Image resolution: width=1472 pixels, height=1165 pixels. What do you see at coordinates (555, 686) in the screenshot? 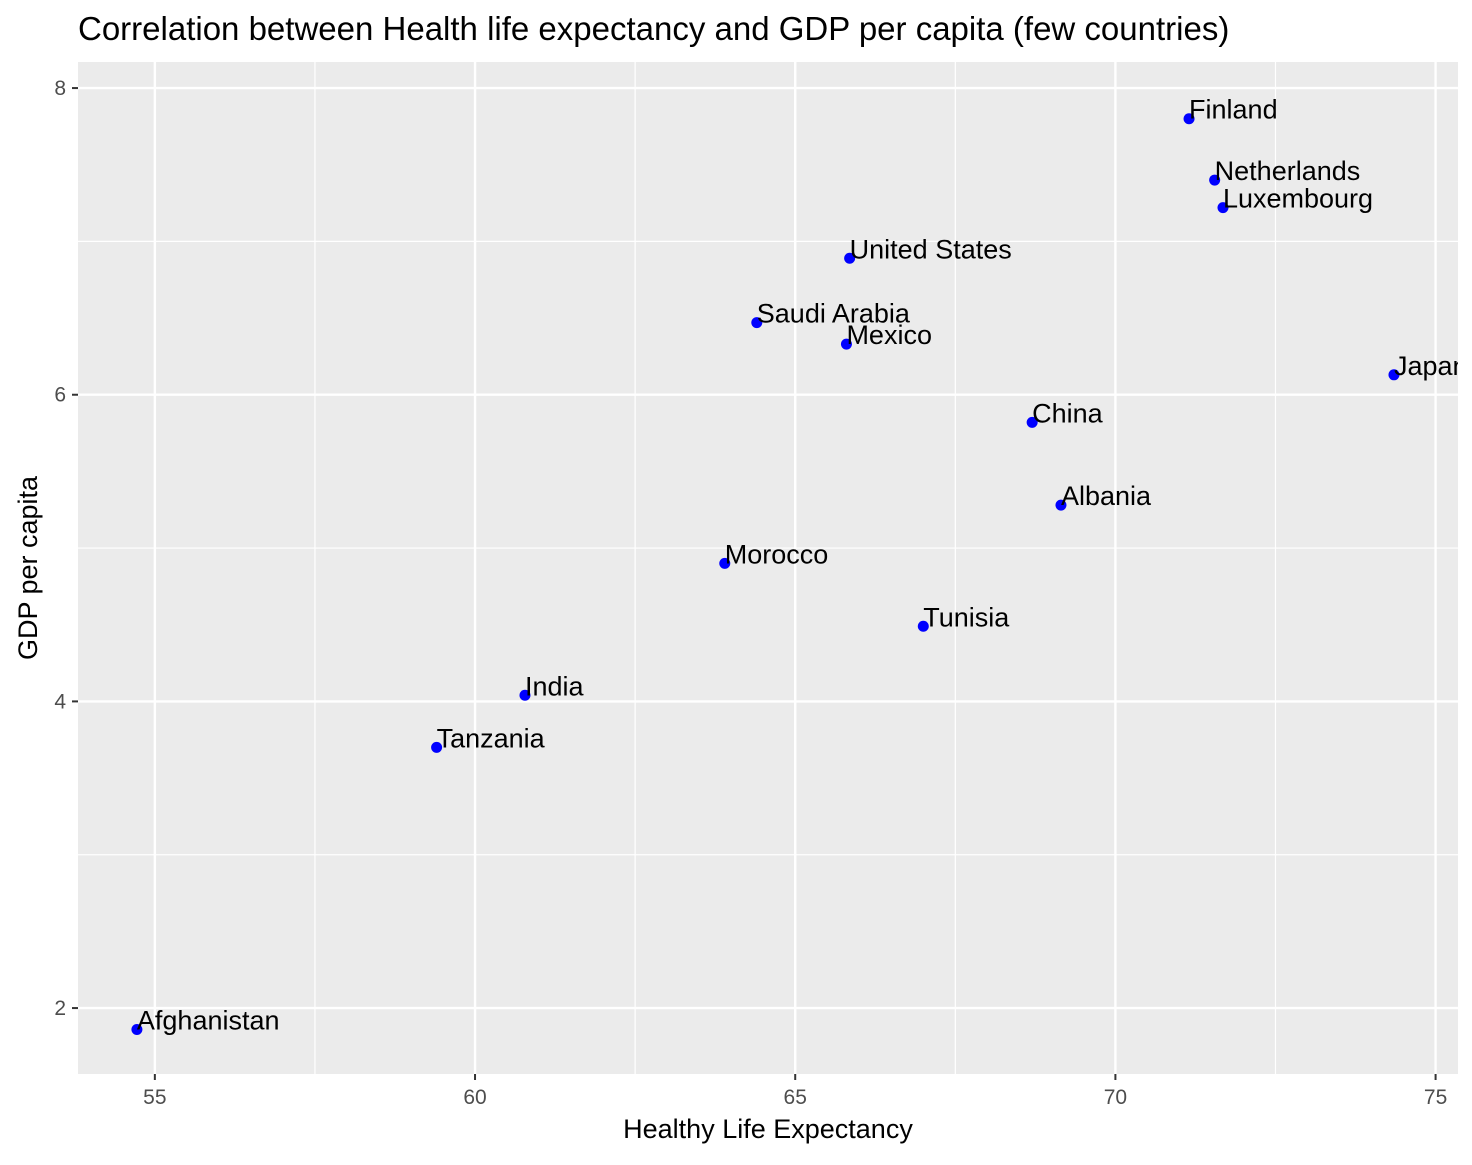
I see `data-point-label: India` at bounding box center [555, 686].